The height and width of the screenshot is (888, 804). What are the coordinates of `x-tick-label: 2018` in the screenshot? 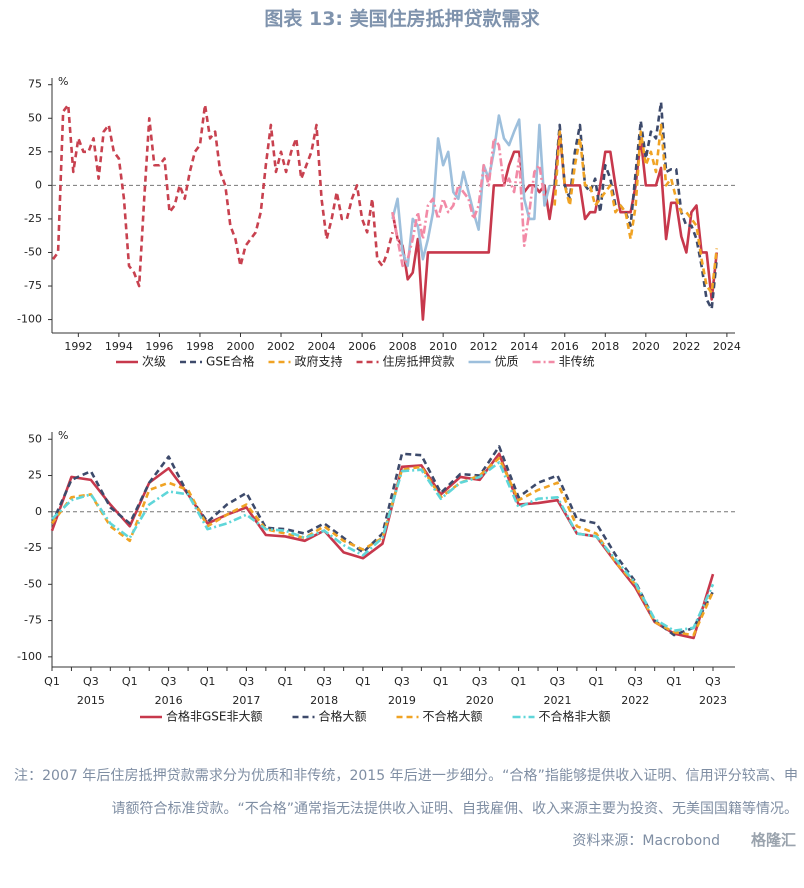 It's located at (605, 346).